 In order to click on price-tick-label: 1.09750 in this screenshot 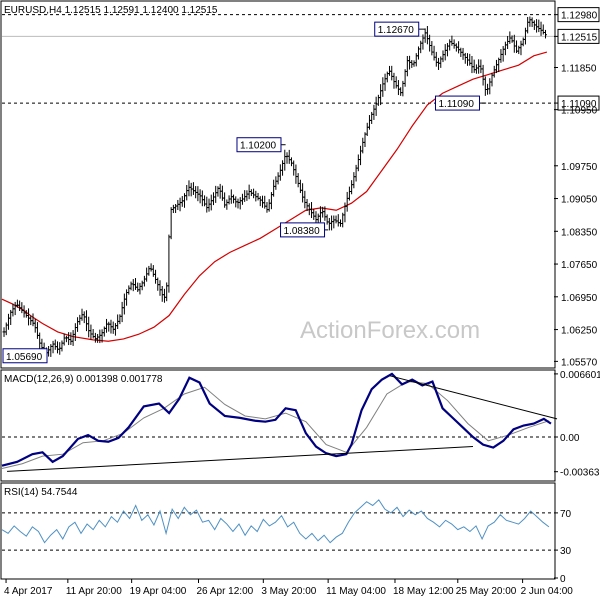, I will do `click(579, 167)`.